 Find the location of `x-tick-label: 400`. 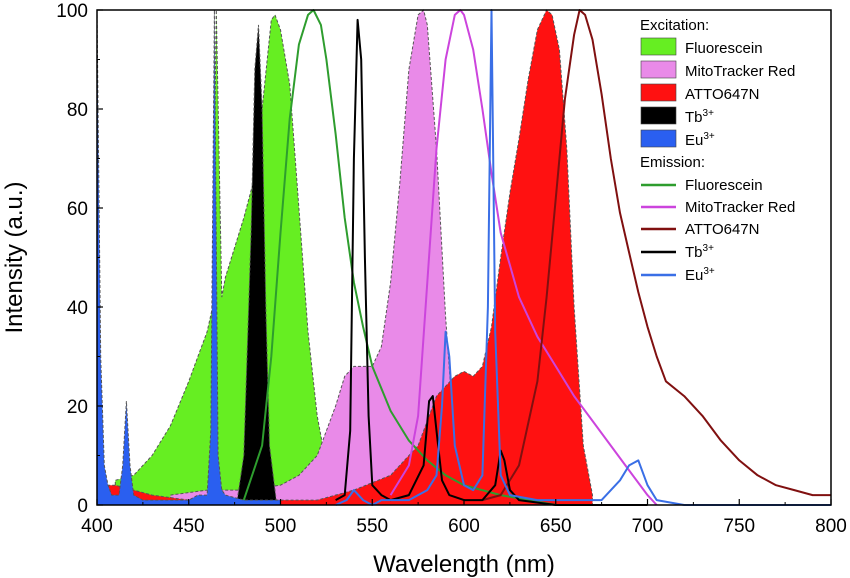

x-tick-label: 400 is located at coordinates (97, 526).